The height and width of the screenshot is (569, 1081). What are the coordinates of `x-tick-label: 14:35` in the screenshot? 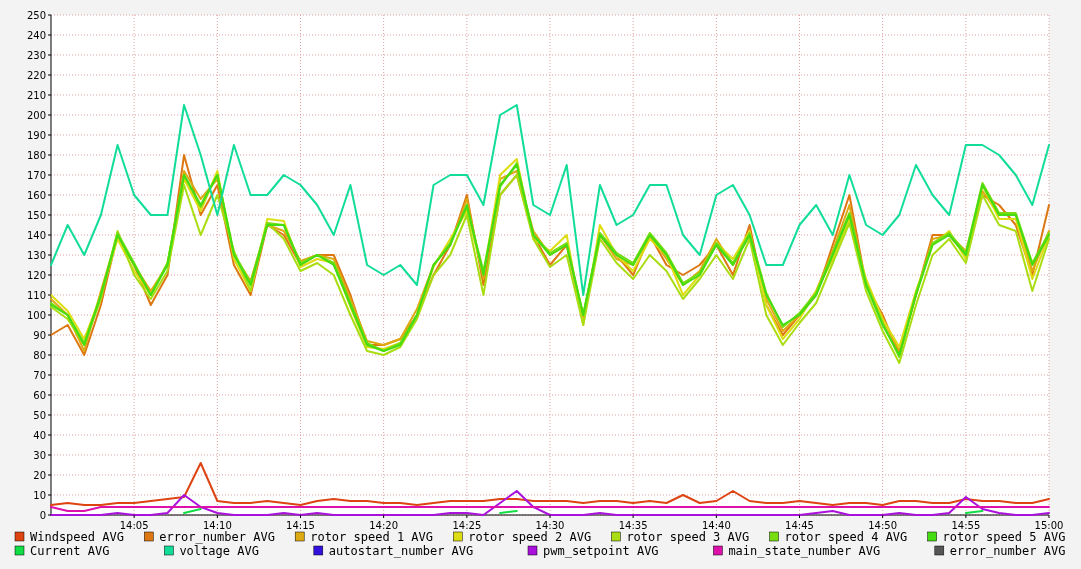 It's located at (633, 525).